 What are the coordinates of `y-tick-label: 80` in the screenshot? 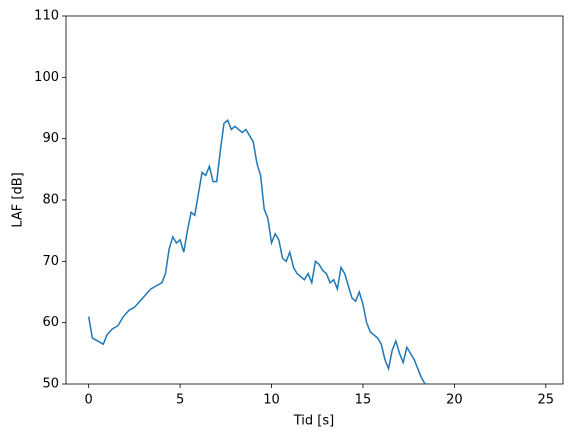 It's located at (50, 200).